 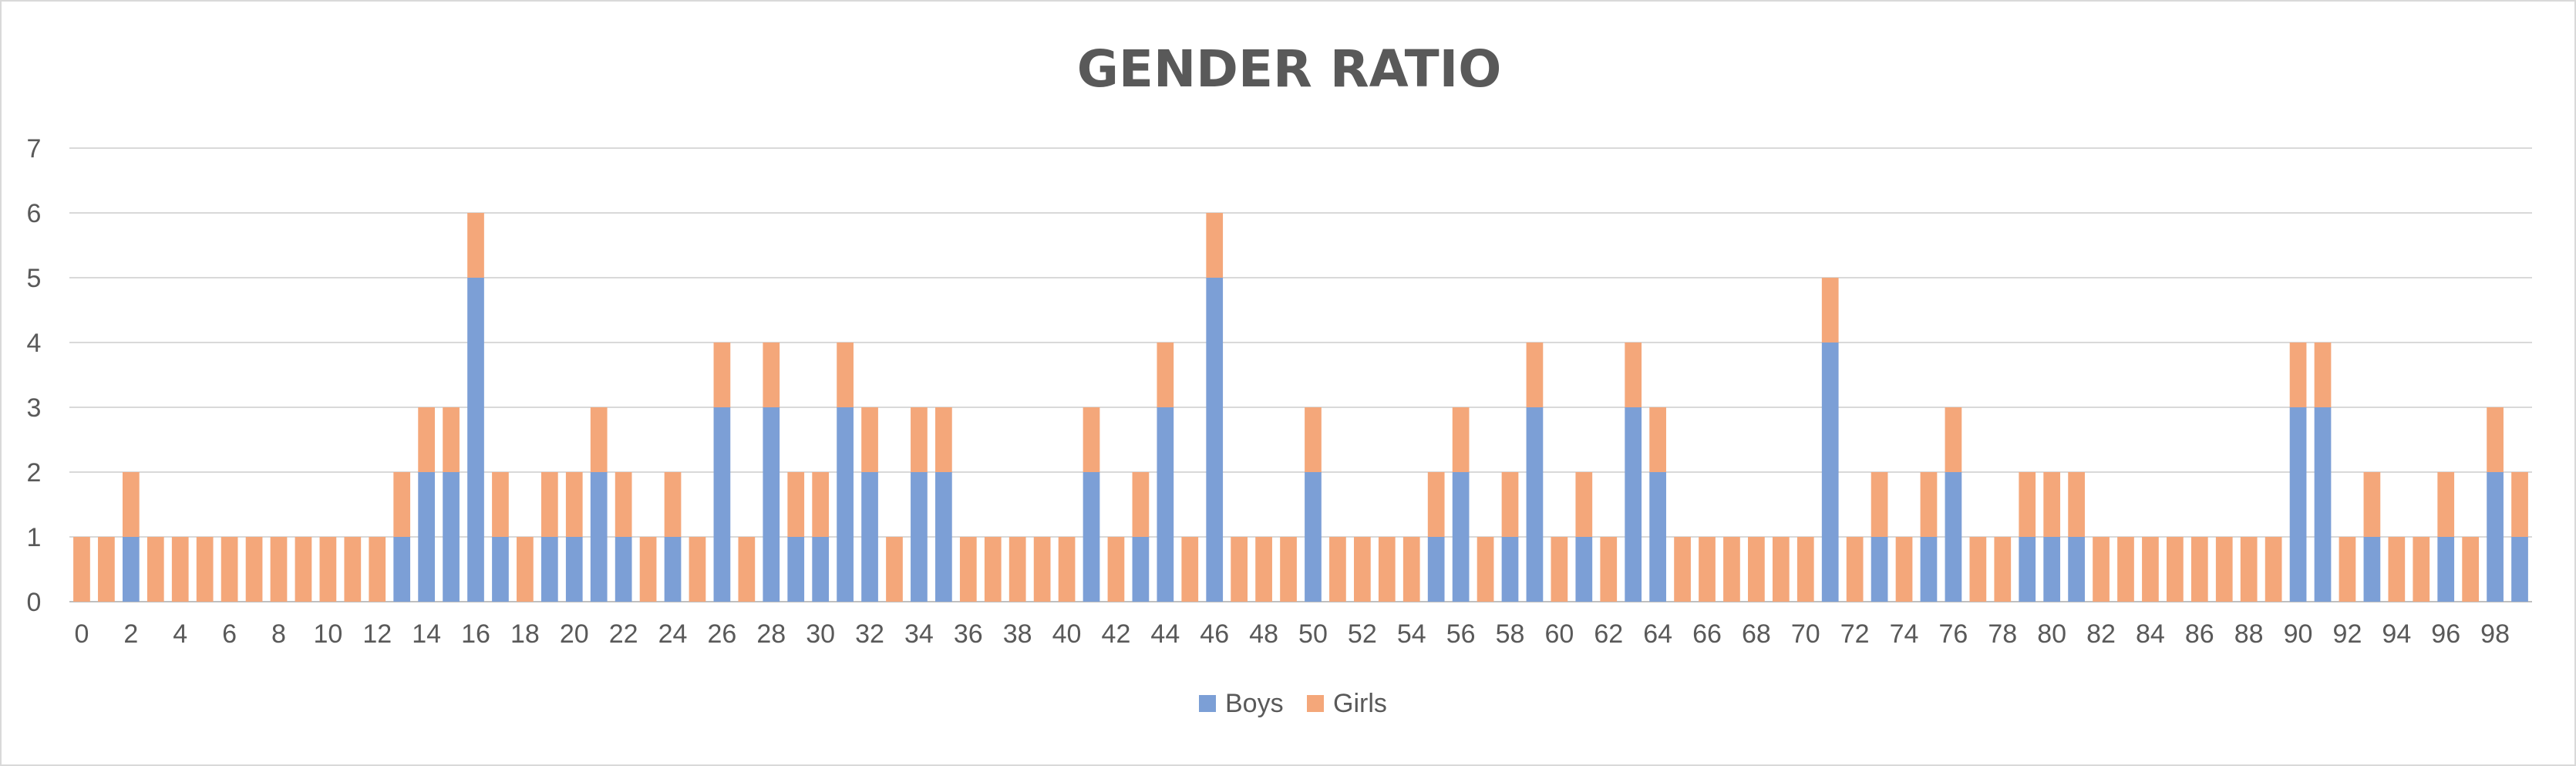 What do you see at coordinates (34, 344) in the screenshot?
I see `y-tick-label: 4` at bounding box center [34, 344].